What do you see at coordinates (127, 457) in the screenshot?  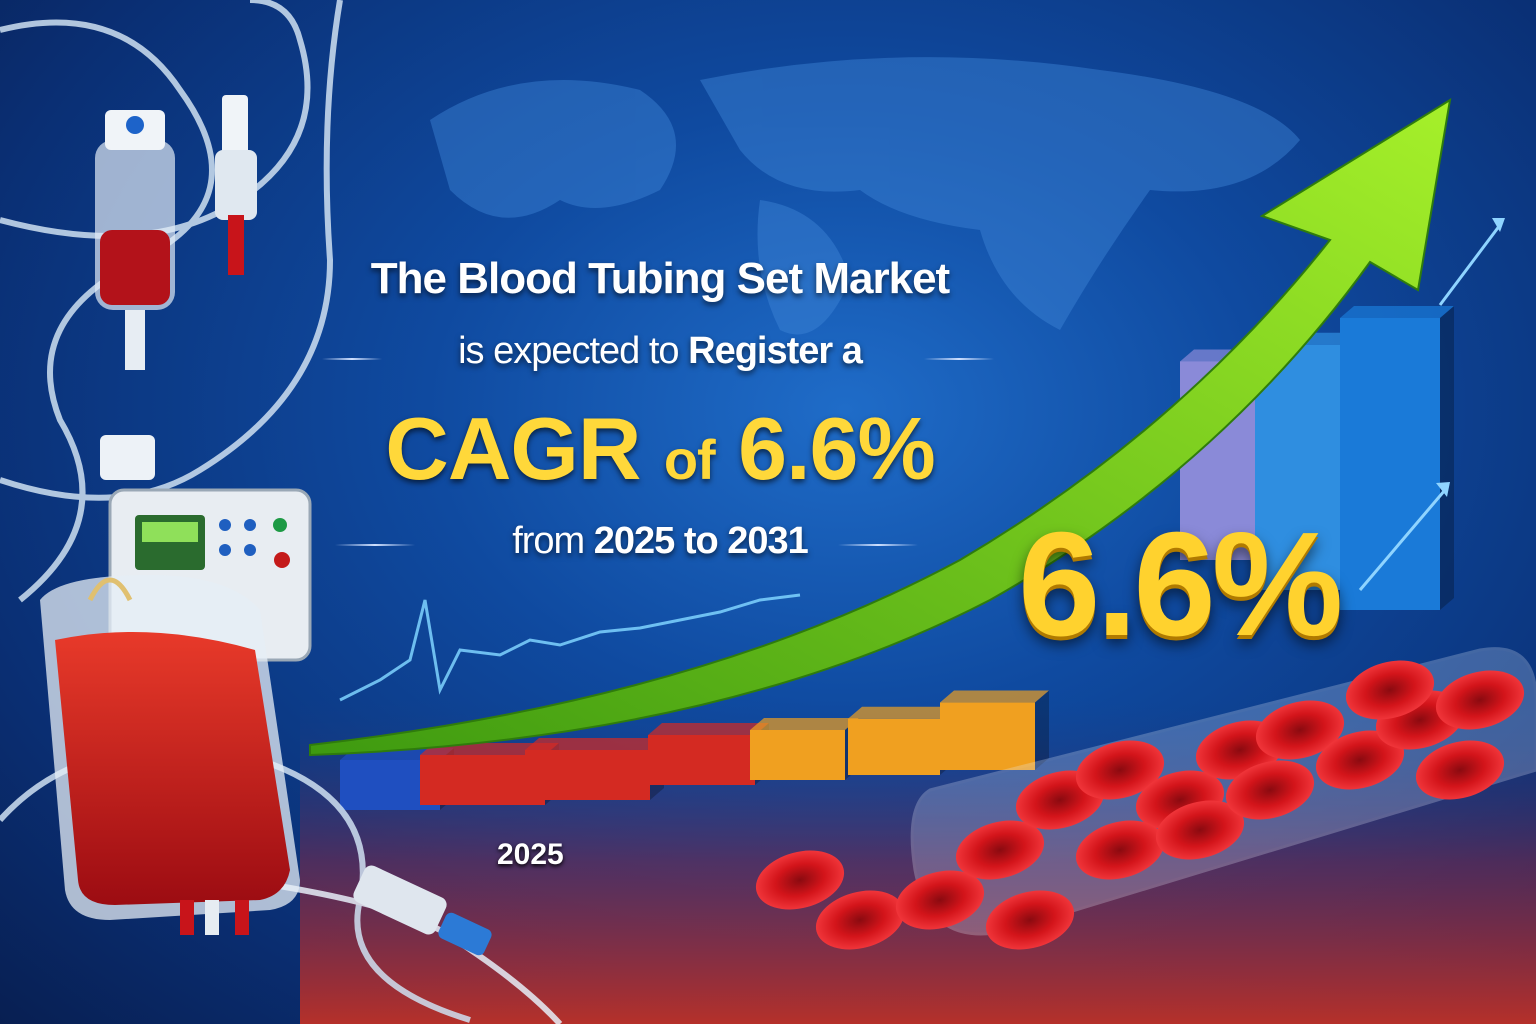 I see `tube-clamp` at bounding box center [127, 457].